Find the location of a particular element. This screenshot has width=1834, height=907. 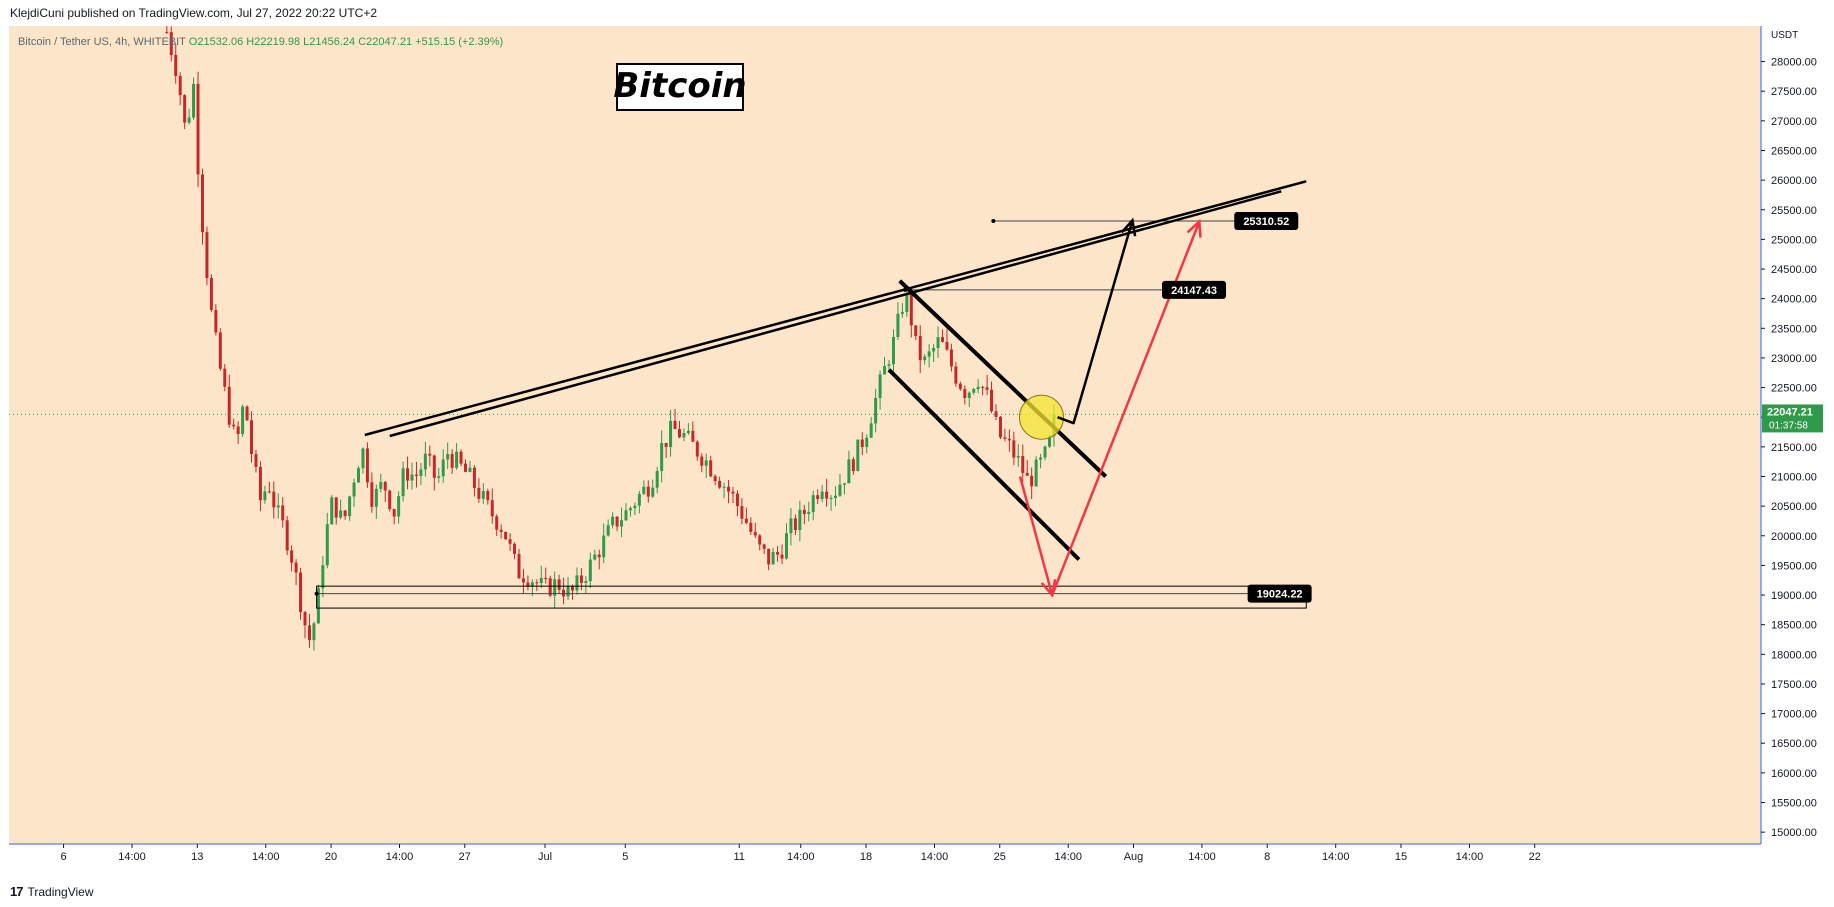

bullish-projection-path is located at coordinates (1095, 322).